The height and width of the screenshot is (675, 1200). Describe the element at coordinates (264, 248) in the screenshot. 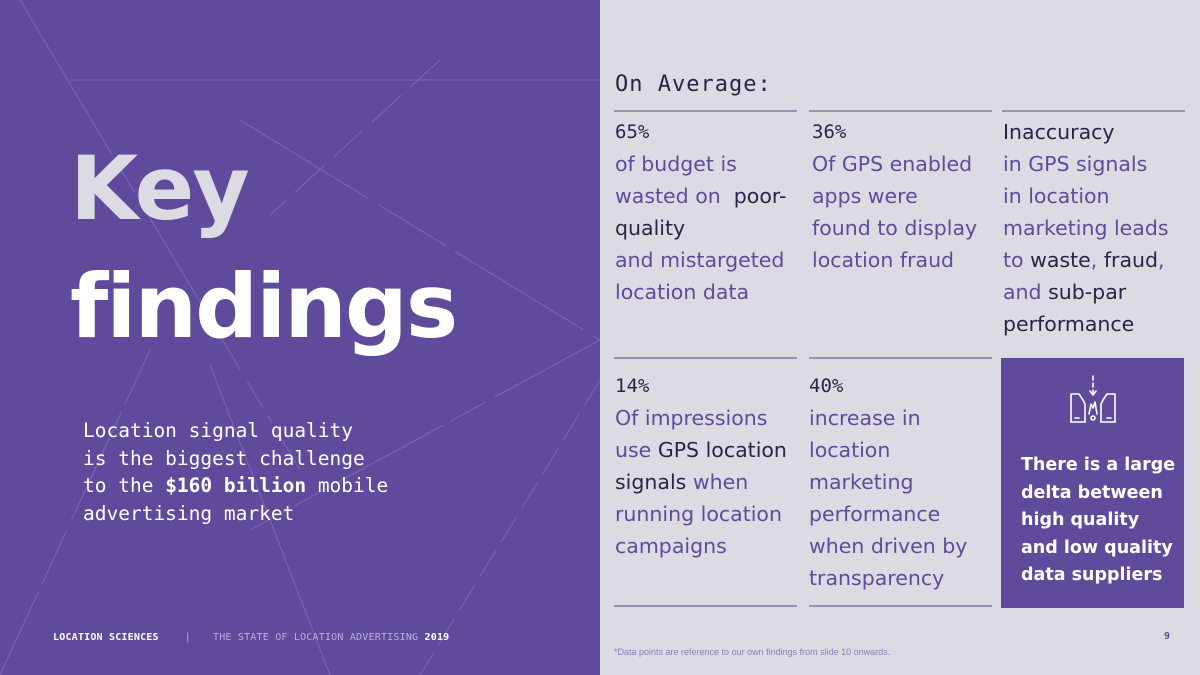

I see `page-title: Key findings` at that location.